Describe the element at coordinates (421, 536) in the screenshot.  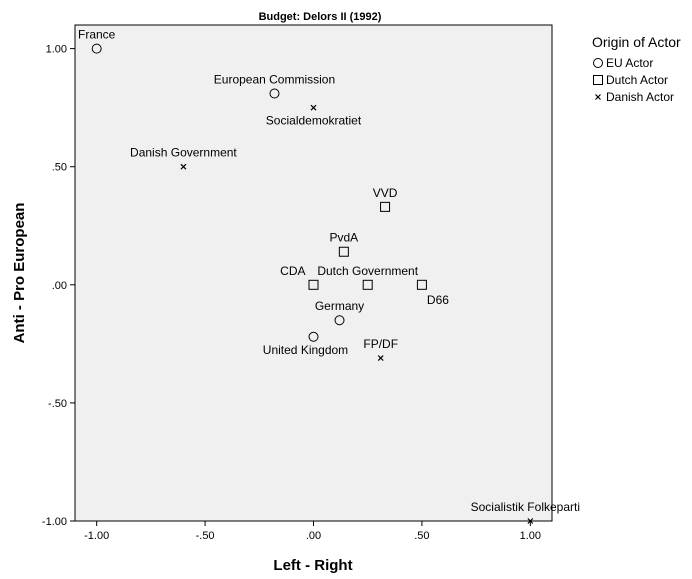
I see `x-tick-label: .50` at that location.